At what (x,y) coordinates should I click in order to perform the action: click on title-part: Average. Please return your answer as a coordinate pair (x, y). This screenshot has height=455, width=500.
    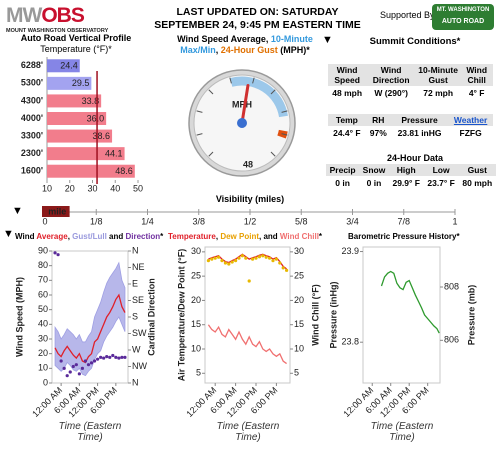
    Looking at the image, I should click on (52, 236).